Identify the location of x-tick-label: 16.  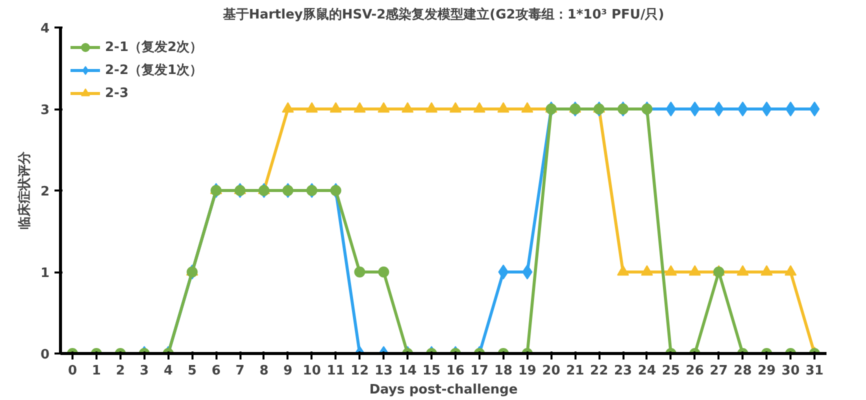
(455, 371).